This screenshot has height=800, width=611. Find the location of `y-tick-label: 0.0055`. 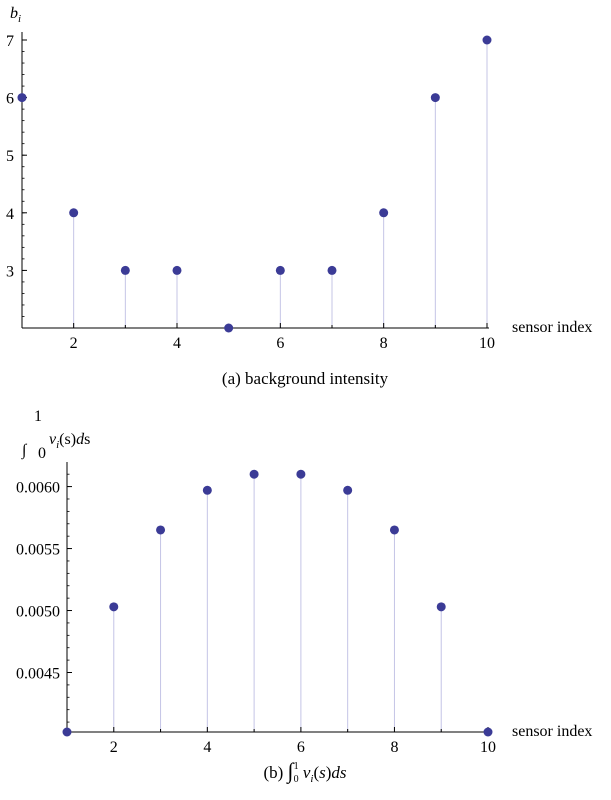

y-tick-label: 0.0055 is located at coordinates (38, 550).